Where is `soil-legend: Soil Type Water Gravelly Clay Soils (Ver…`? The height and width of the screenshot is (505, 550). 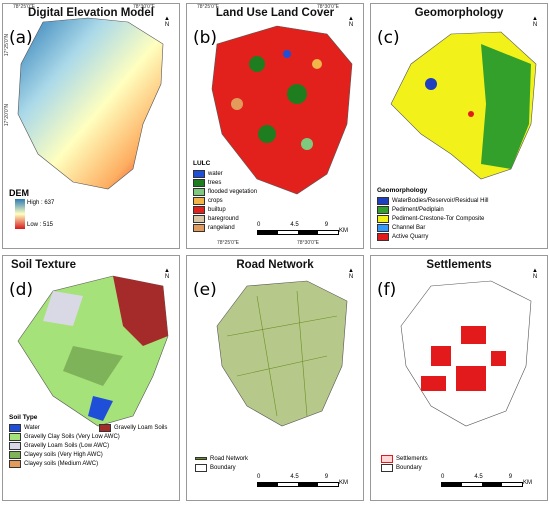
soil-legend: Soil Type Water Gravelly Clay Soils (Ver… is located at coordinates (64, 441).